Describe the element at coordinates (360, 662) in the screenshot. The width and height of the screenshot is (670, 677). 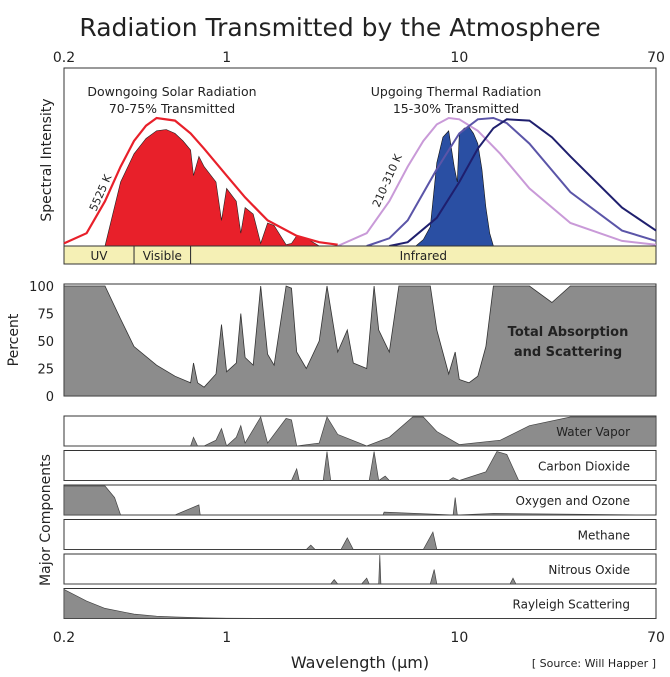
I see `x-axis-label: Wavelength (µm)` at that location.